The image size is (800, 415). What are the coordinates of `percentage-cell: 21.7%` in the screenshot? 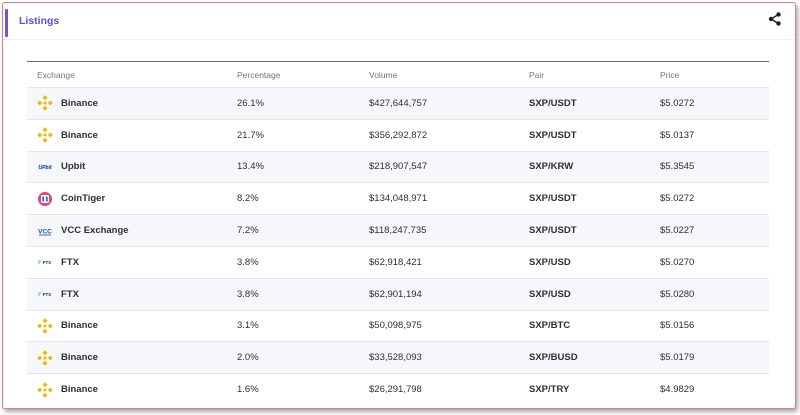 It's located at (250, 135).